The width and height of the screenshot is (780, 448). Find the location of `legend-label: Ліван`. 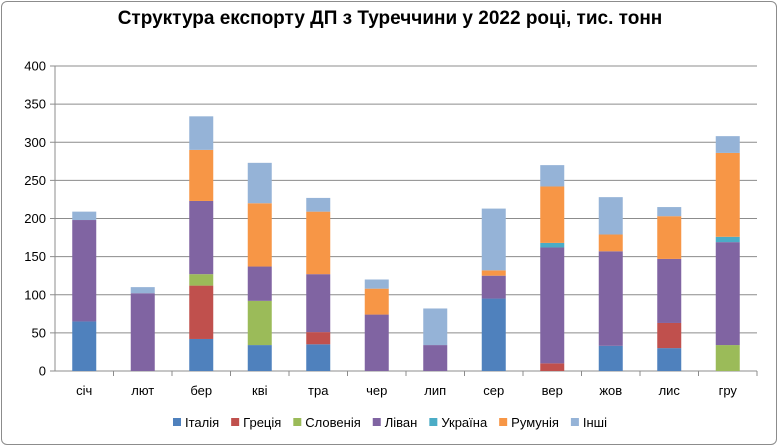

legend-label: Ліван is located at coordinates (401, 422).